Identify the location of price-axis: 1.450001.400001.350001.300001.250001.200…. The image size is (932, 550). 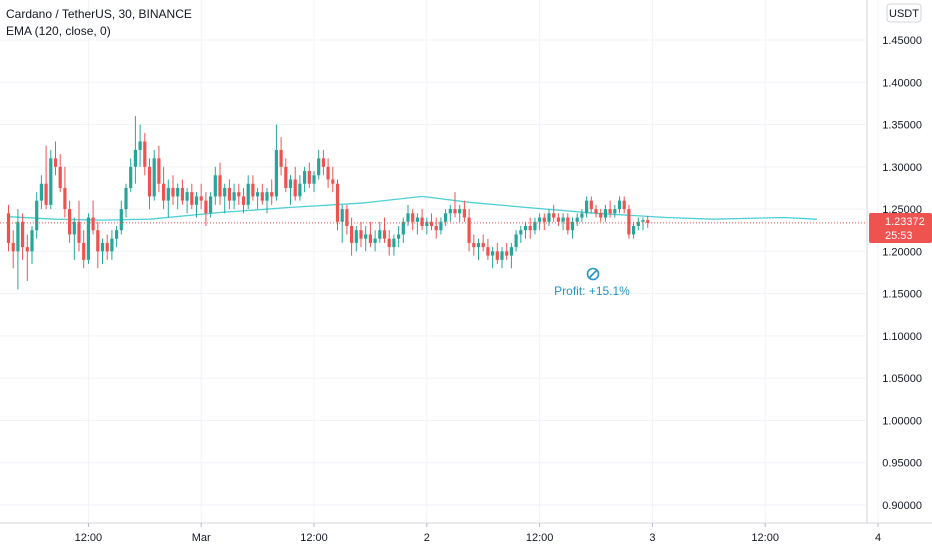
(902, 273).